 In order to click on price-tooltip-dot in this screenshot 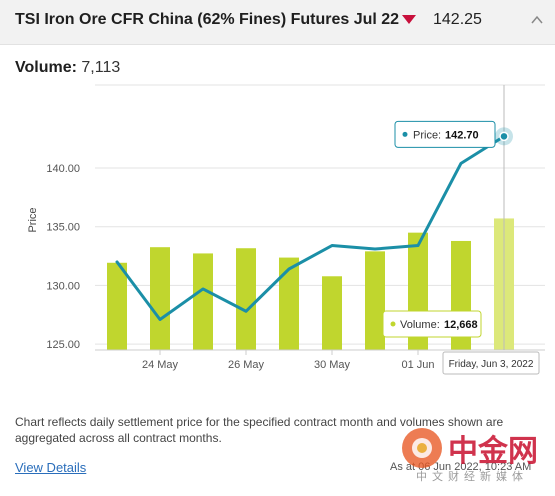, I will do `click(405, 134)`.